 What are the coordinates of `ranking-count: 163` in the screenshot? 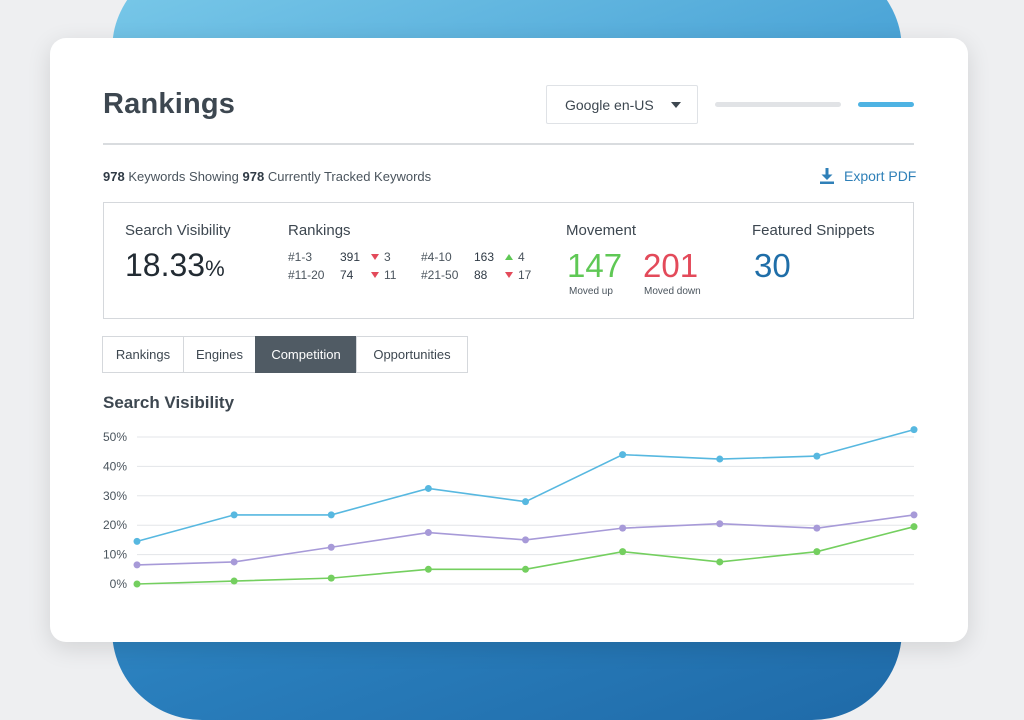 It's located at (484, 257).